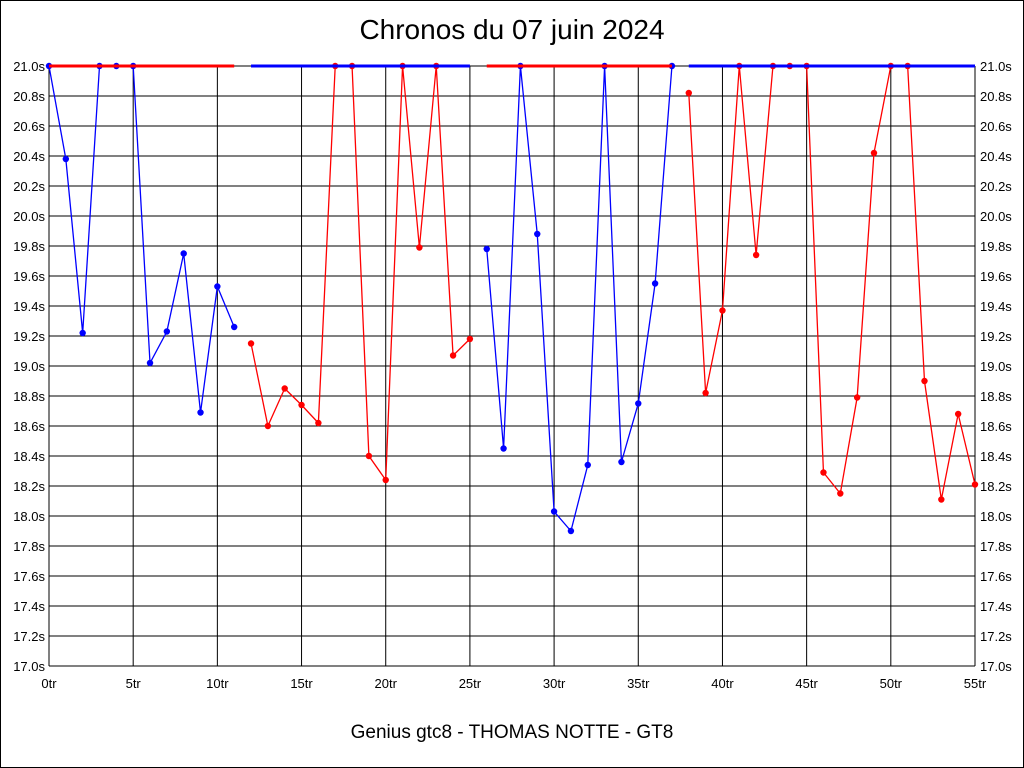  I want to click on y-tick-label-right: 19.0s, so click(996, 366).